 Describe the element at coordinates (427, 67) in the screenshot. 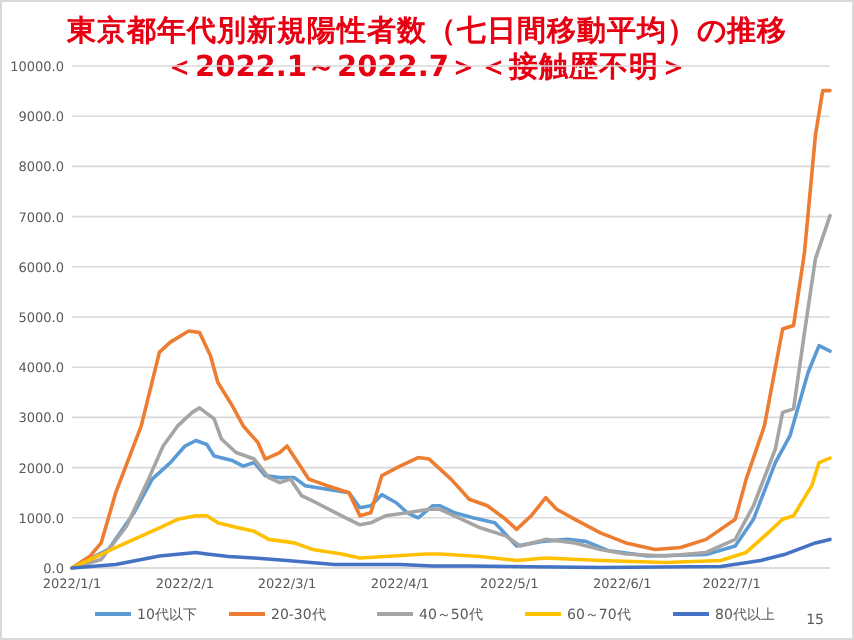

I see `chart-subtitle: ＜2022.1～2022.7＞＜接触歴不明＞` at that location.